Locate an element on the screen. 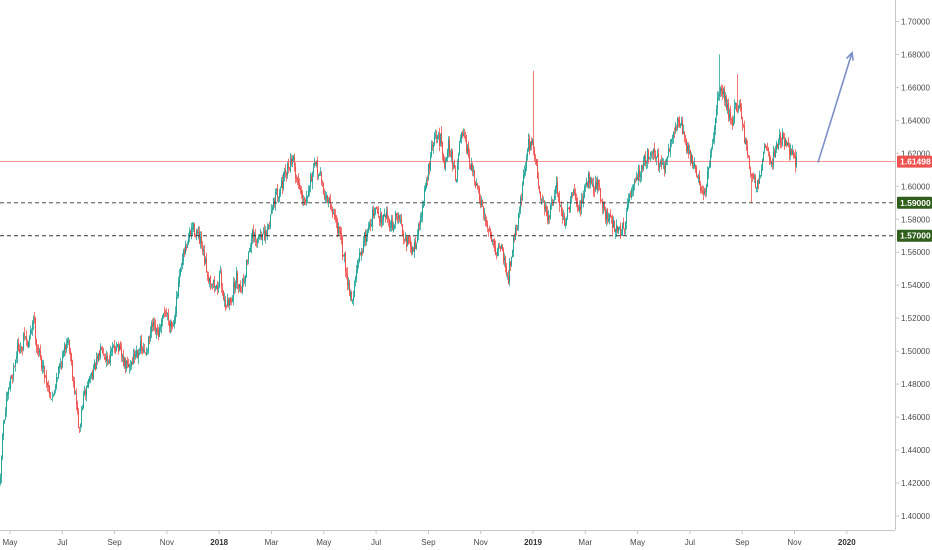 The height and width of the screenshot is (550, 932). arrow-shaft is located at coordinates (835, 107).